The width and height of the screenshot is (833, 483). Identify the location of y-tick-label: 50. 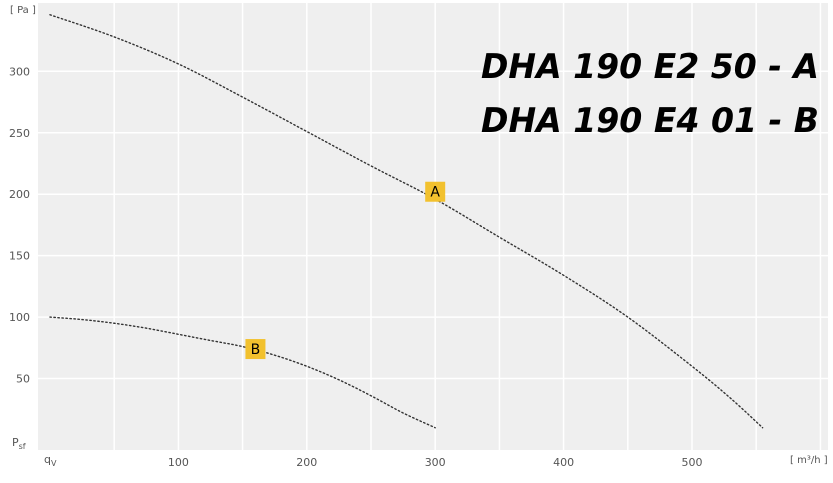
(23, 379).